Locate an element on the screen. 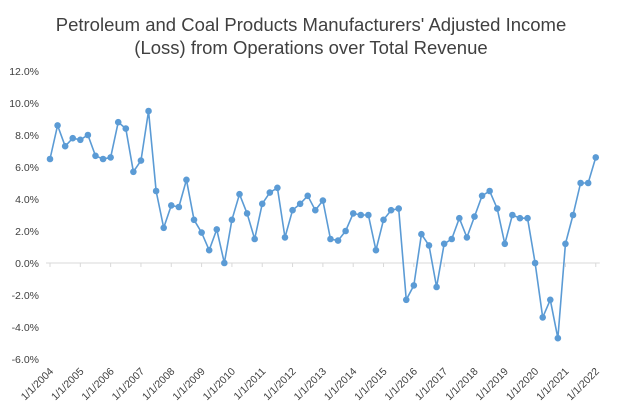  y-tick-label: 12.0% is located at coordinates (24, 72).